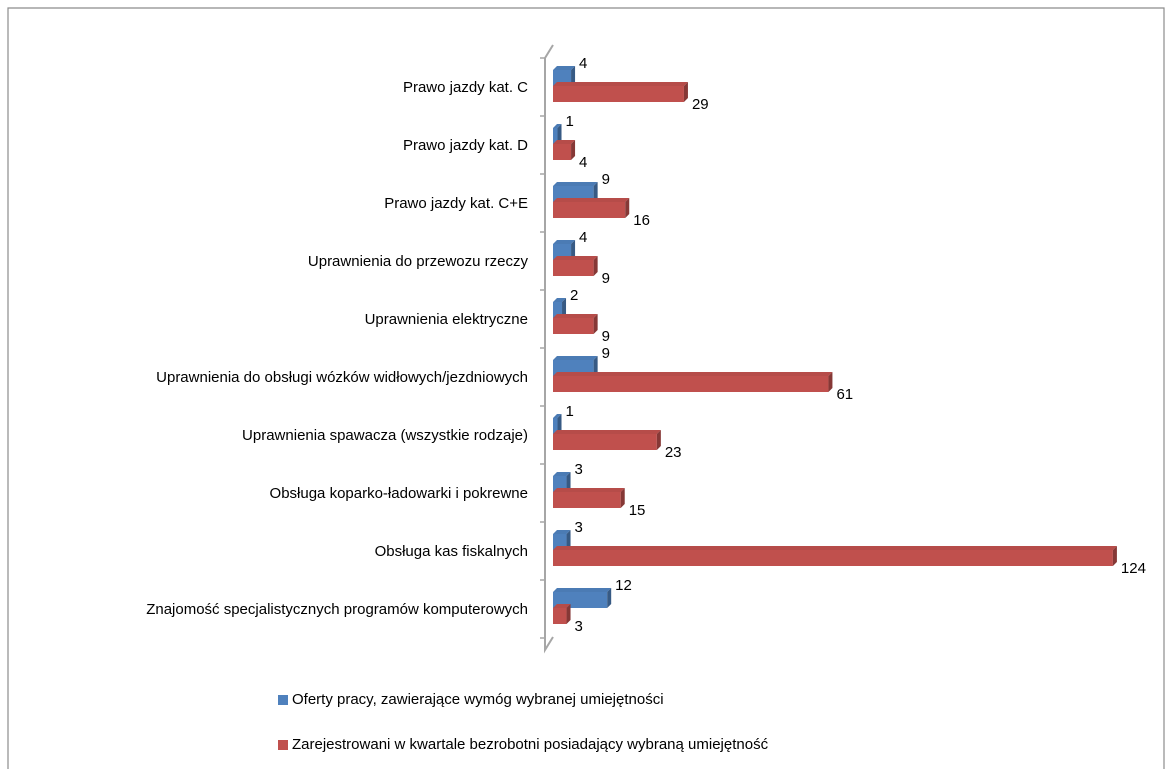 This screenshot has height=769, width=1173. Describe the element at coordinates (574, 295) in the screenshot. I see `data-label: 2` at that location.